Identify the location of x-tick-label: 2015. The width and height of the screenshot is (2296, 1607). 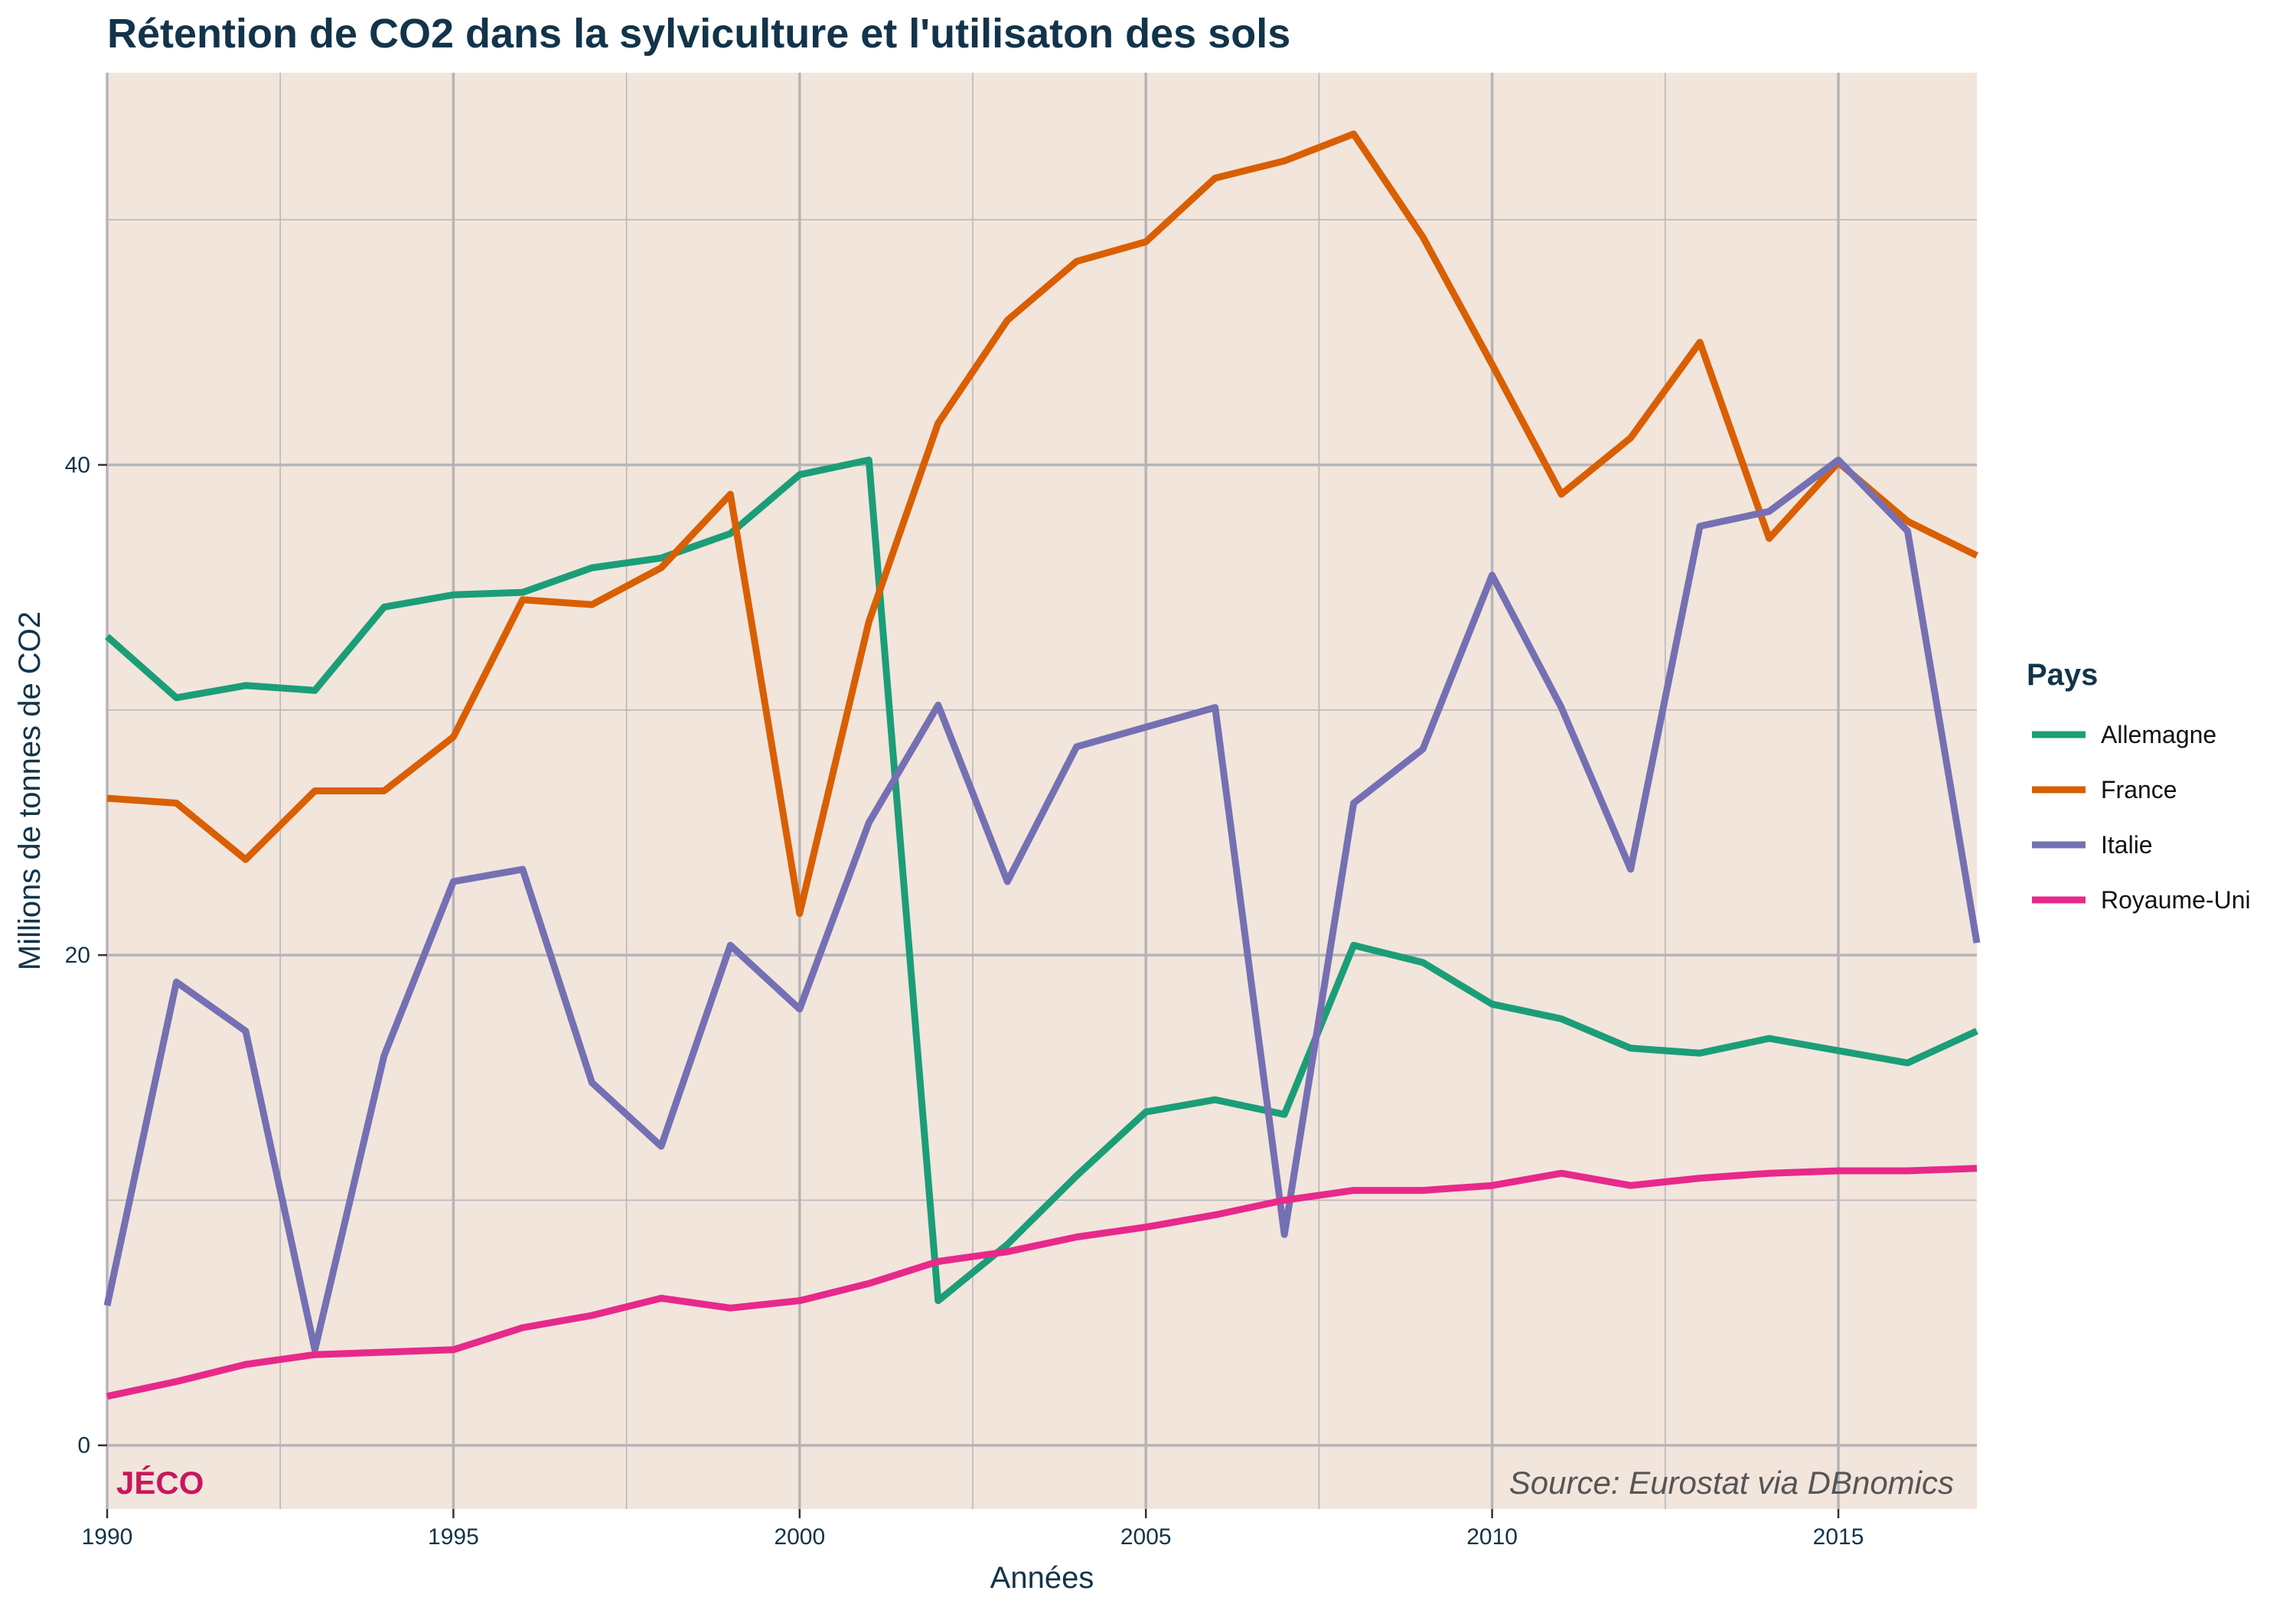
(1838, 1537).